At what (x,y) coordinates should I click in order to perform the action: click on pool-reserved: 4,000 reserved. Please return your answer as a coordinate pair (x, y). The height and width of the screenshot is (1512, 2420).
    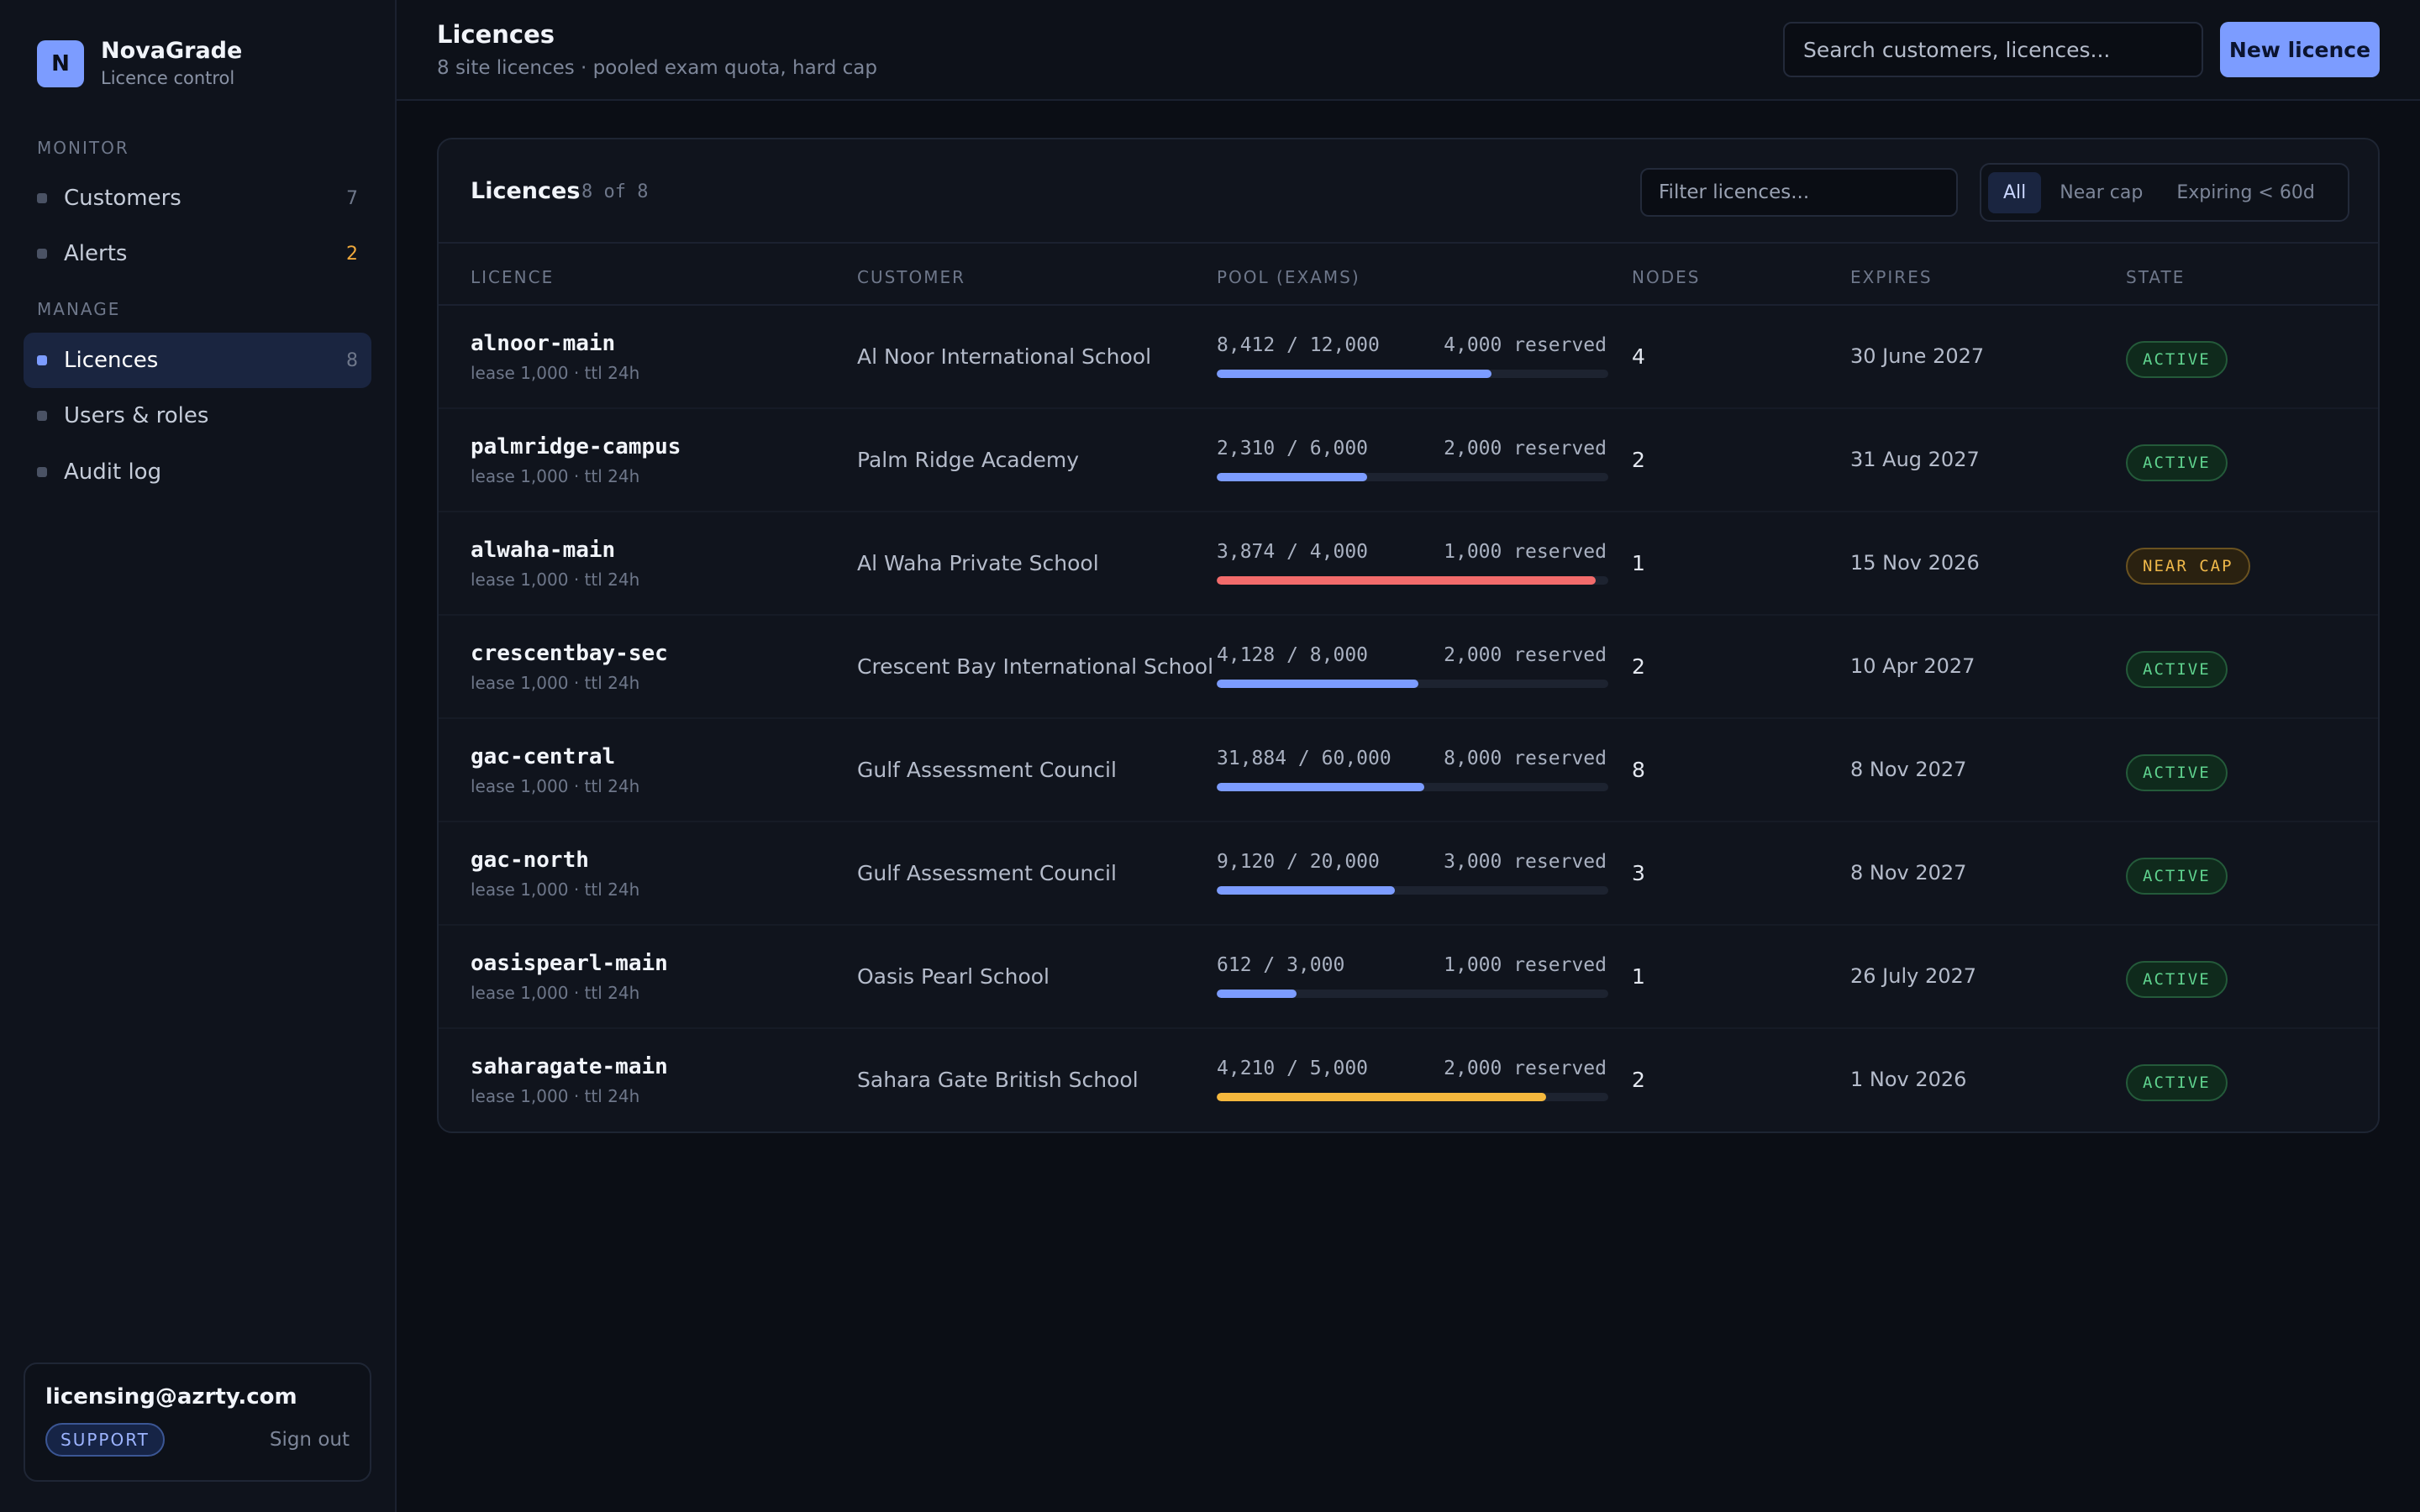
    Looking at the image, I should click on (1526, 345).